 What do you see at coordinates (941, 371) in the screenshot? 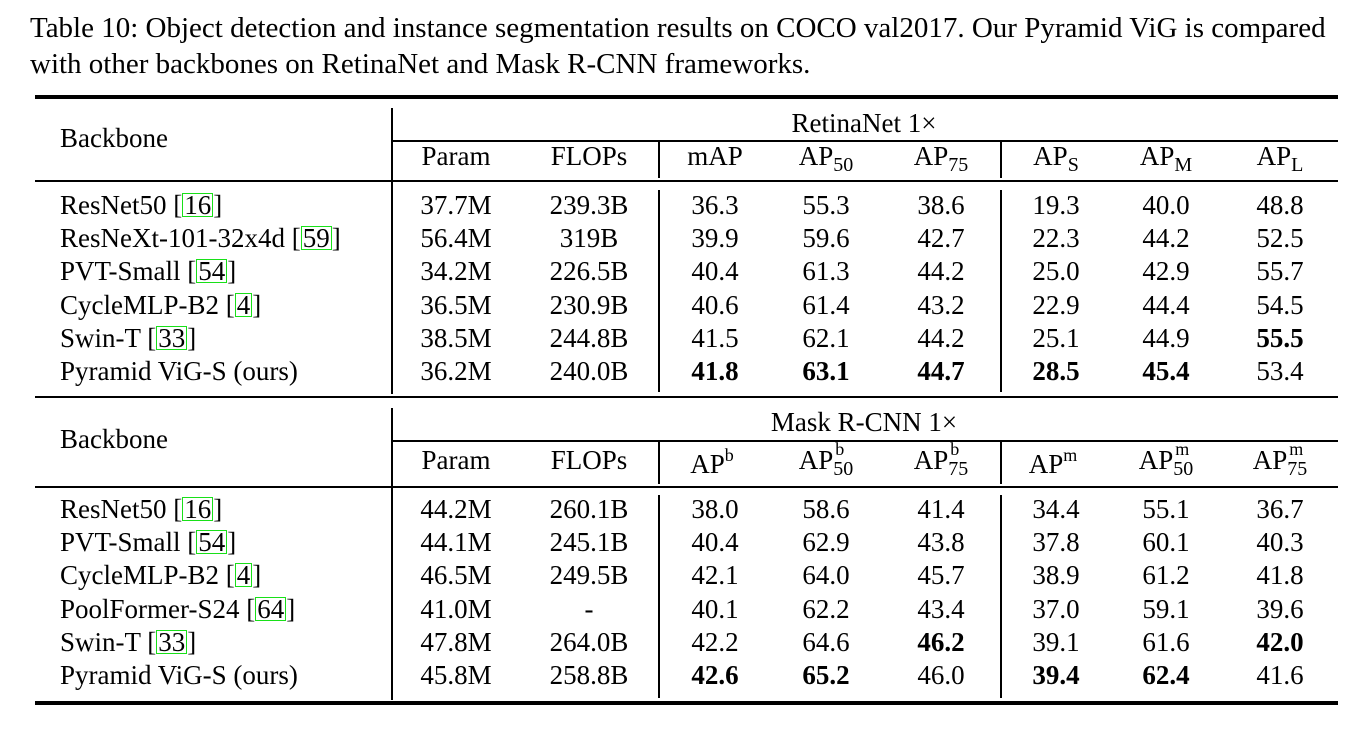
I see `table-cell: 44.7` at bounding box center [941, 371].